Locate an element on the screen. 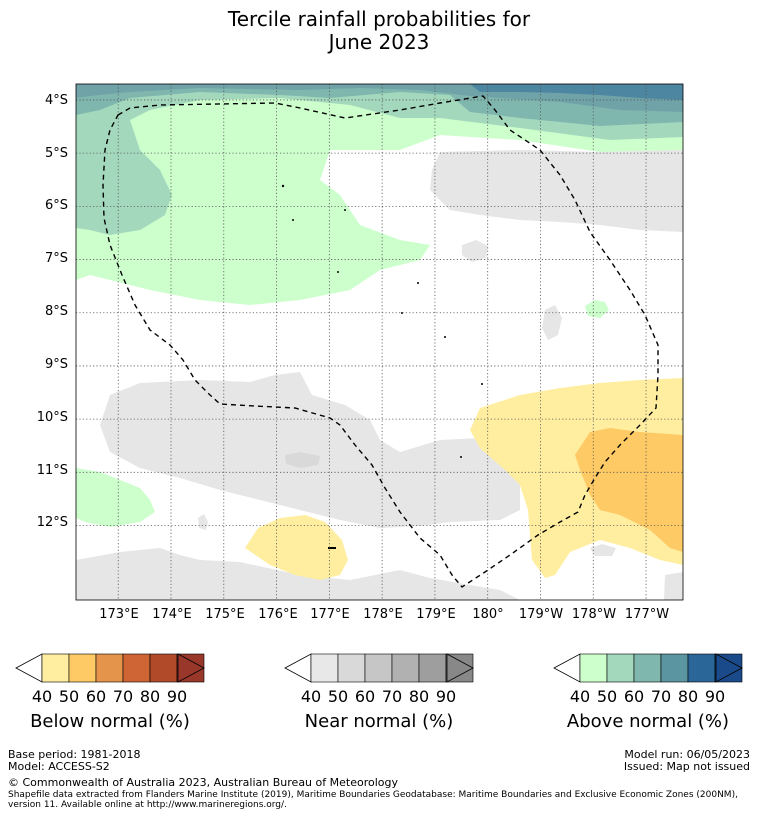 This screenshot has width=758, height=816. below-tick-label: 70 is located at coordinates (123, 696).